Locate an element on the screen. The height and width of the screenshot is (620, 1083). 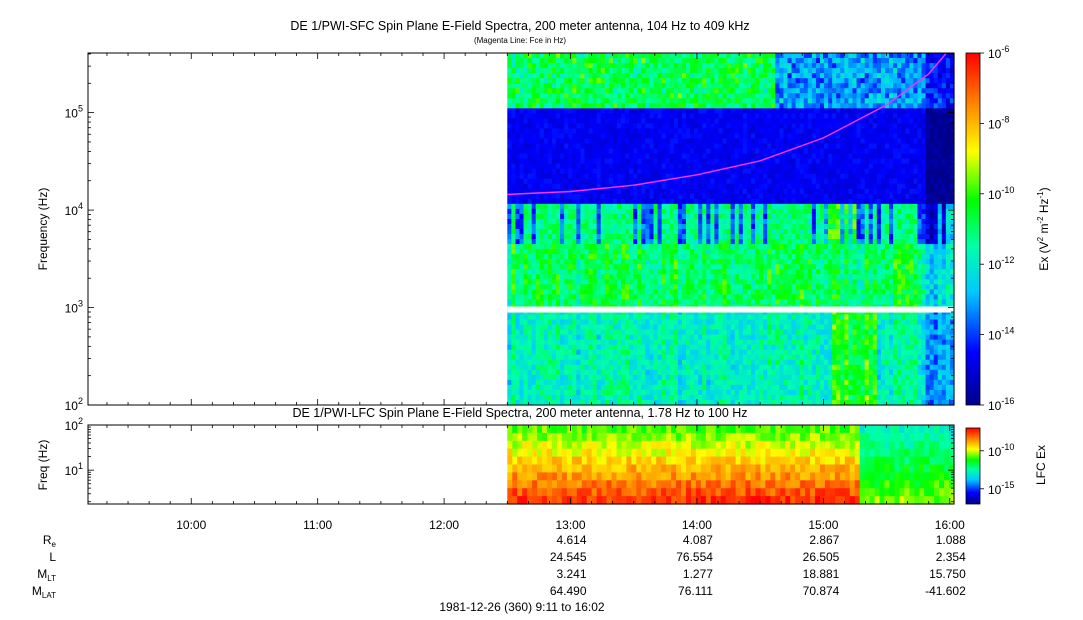
ephemeris-value: 26.505 is located at coordinates (821, 557).